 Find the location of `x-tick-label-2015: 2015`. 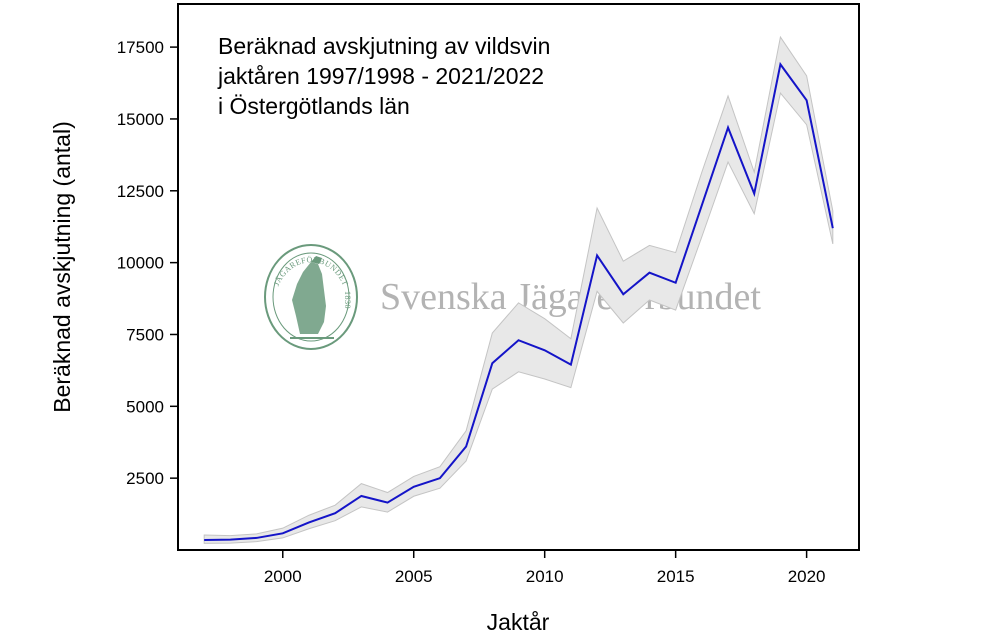

x-tick-label-2015: 2015 is located at coordinates (676, 576).